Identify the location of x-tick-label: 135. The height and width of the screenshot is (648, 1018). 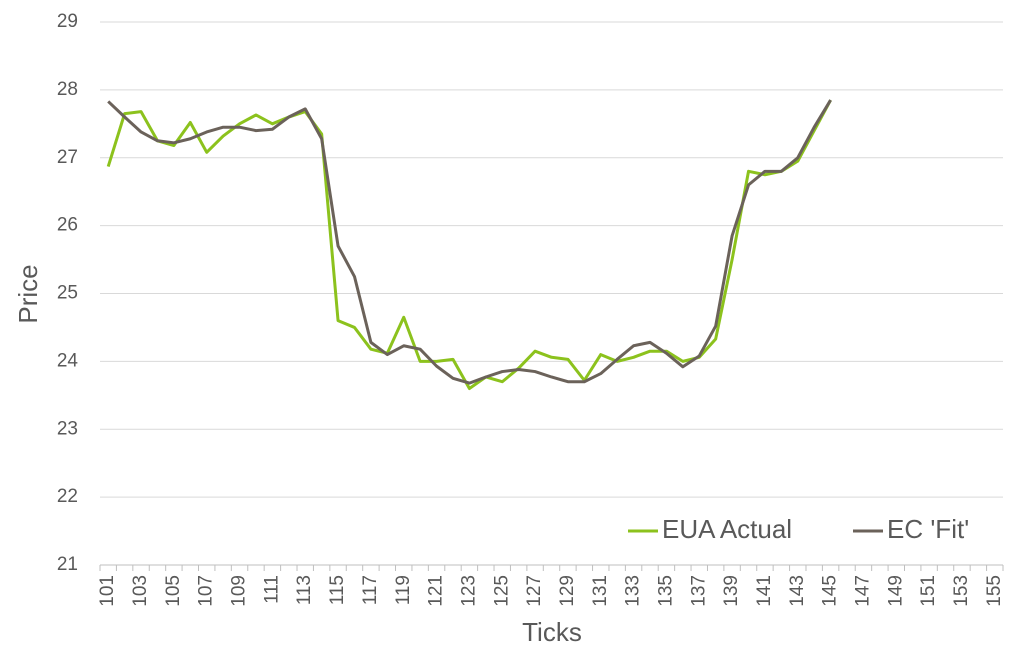
(665, 591).